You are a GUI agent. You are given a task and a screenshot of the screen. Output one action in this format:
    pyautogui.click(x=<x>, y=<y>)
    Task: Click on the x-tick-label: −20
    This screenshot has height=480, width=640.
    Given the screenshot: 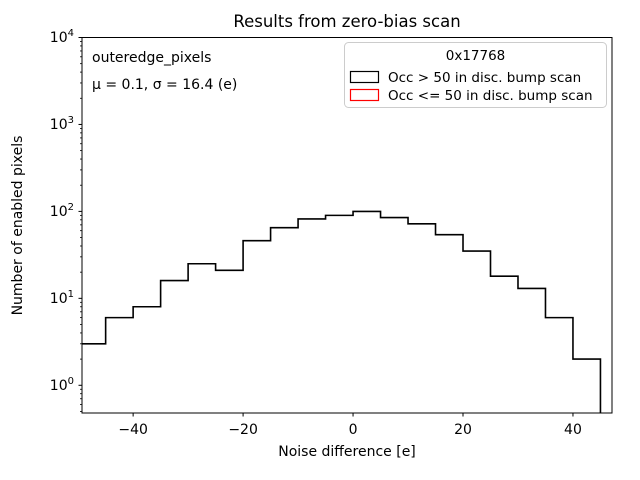 What is the action you would take?
    pyautogui.click(x=243, y=430)
    